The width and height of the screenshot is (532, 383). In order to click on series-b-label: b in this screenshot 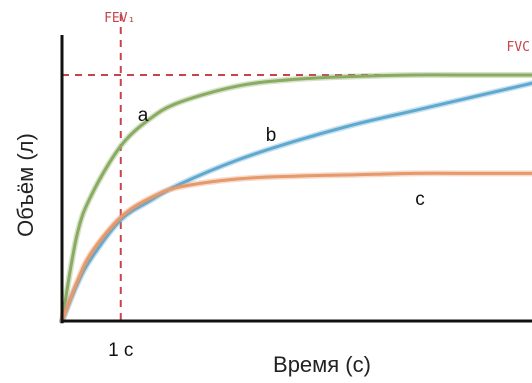, I will do `click(271, 135)`.